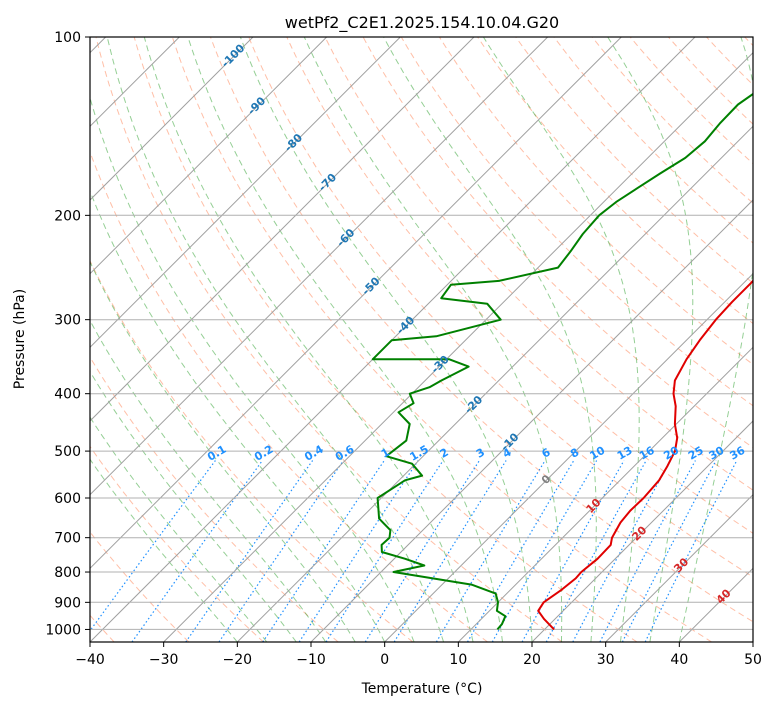 The width and height of the screenshot is (775, 708). I want to click on y-tick-label: 400, so click(67, 395).